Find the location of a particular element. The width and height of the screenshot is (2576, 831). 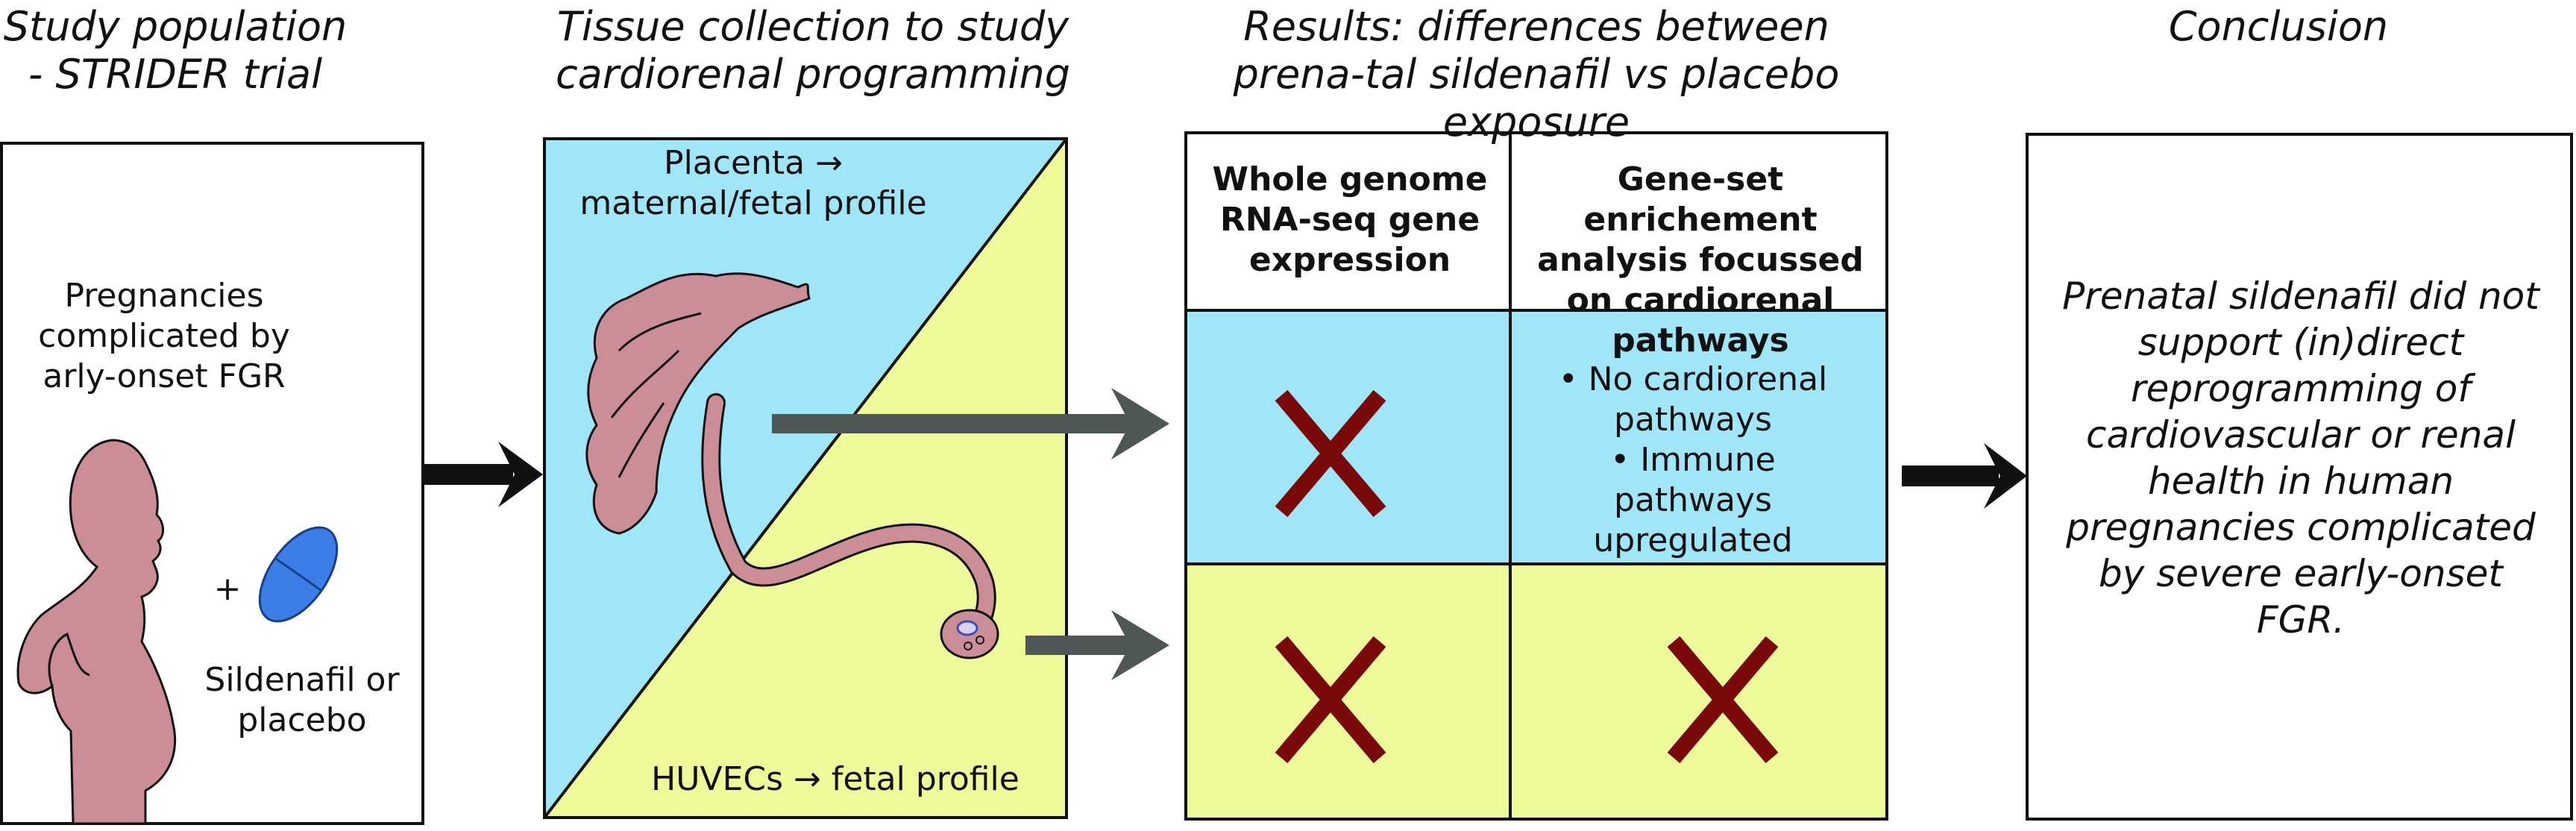

arrow-study-to-tissue is located at coordinates (484, 474).